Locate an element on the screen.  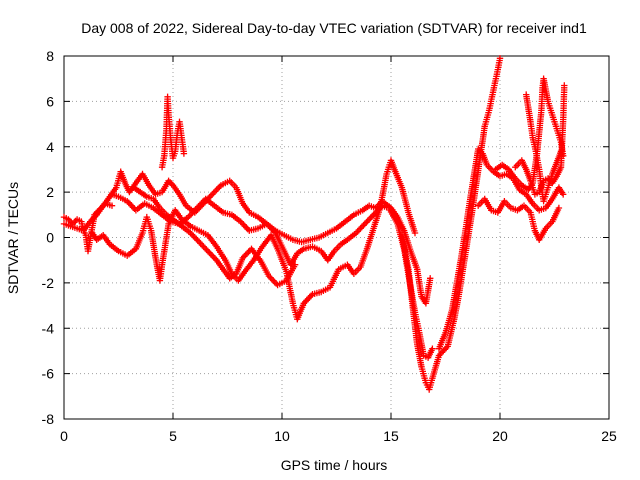
x-tick-label: 5 is located at coordinates (173, 436).